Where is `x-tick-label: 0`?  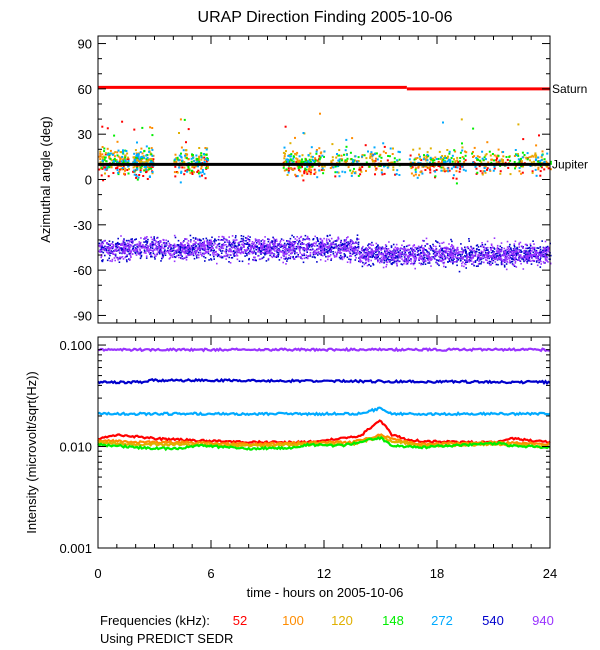
x-tick-label: 0 is located at coordinates (97, 573).